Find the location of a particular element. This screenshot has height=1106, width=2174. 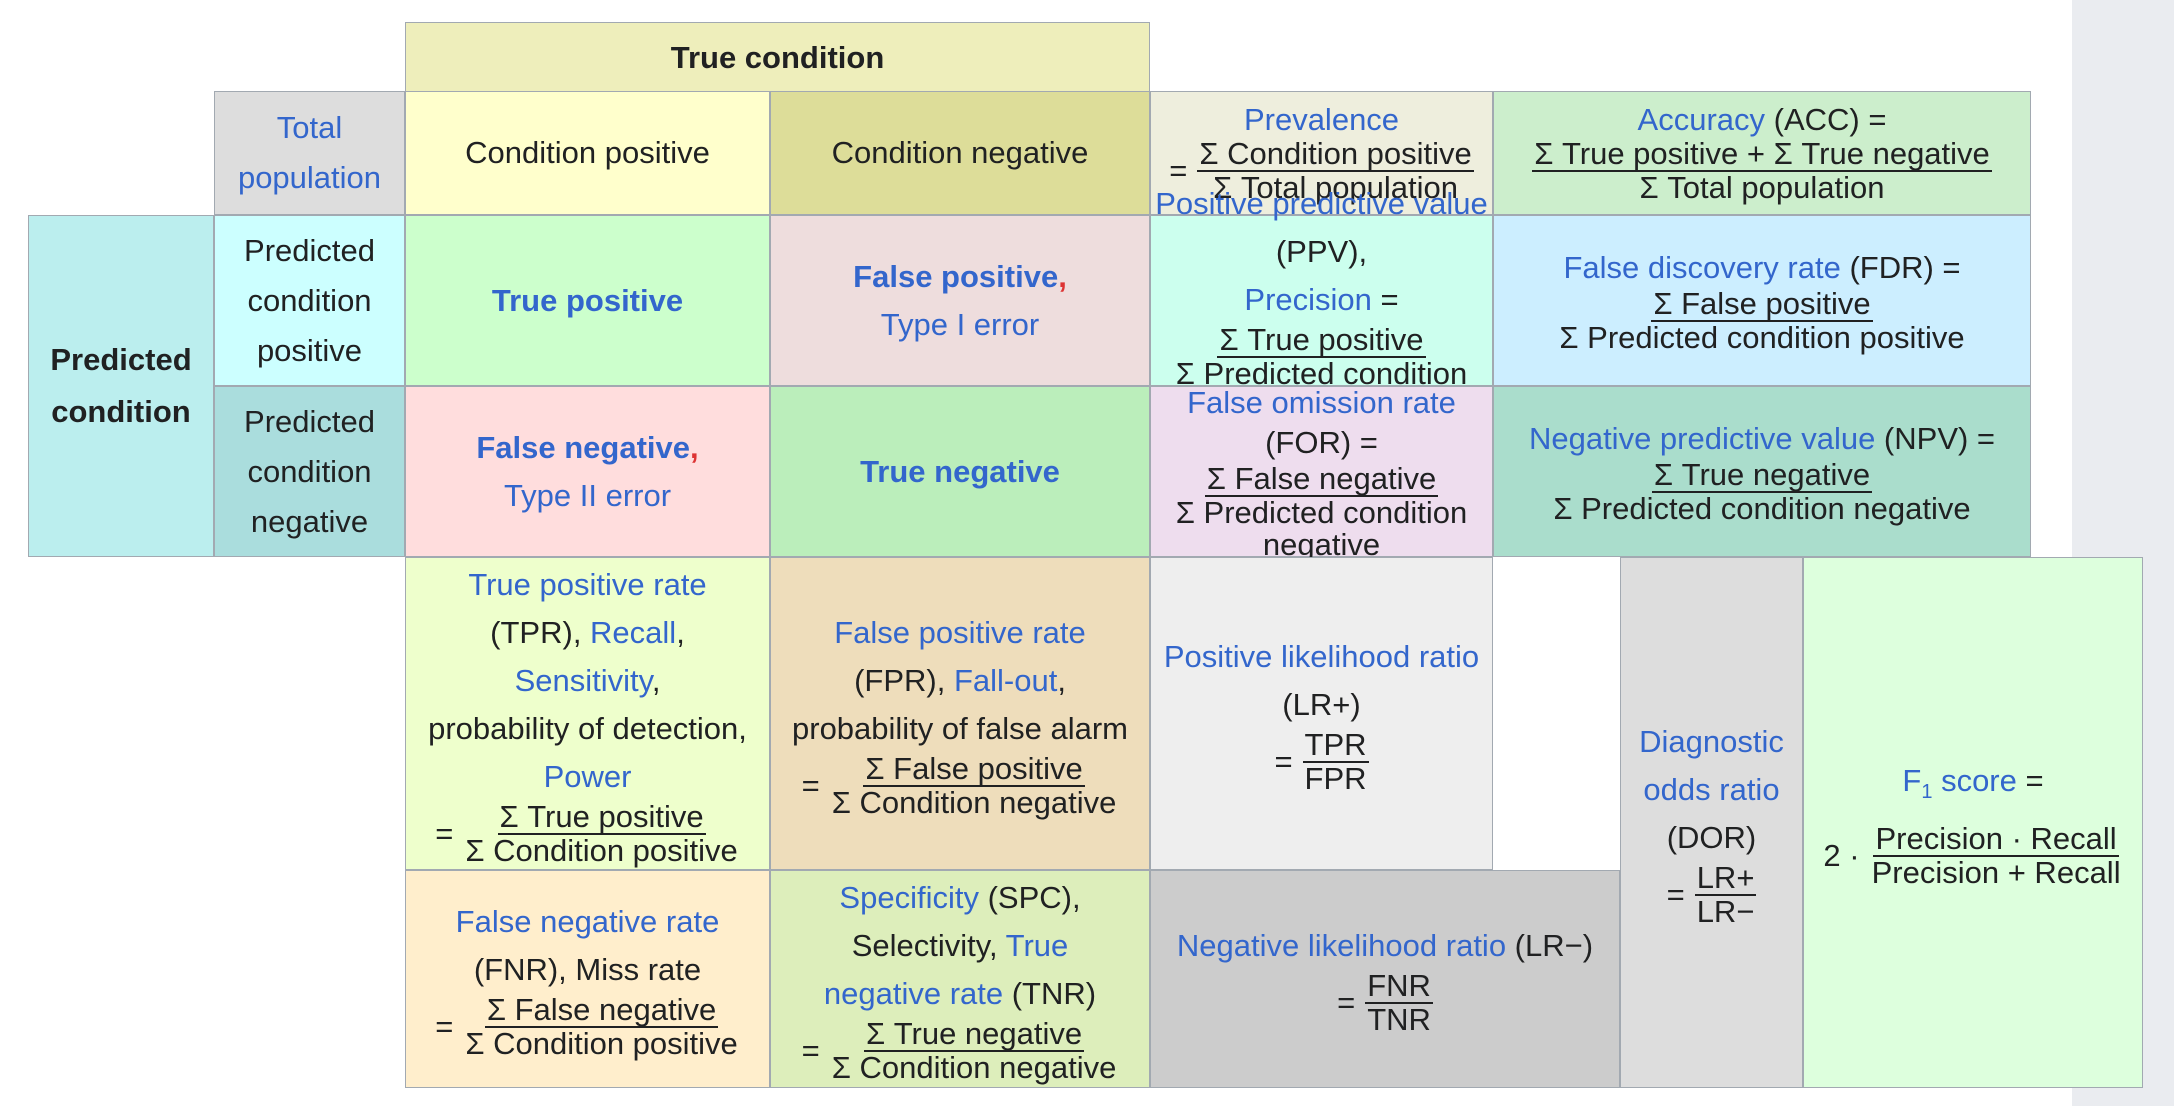

total-population-link: Total population is located at coordinates (309, 153).